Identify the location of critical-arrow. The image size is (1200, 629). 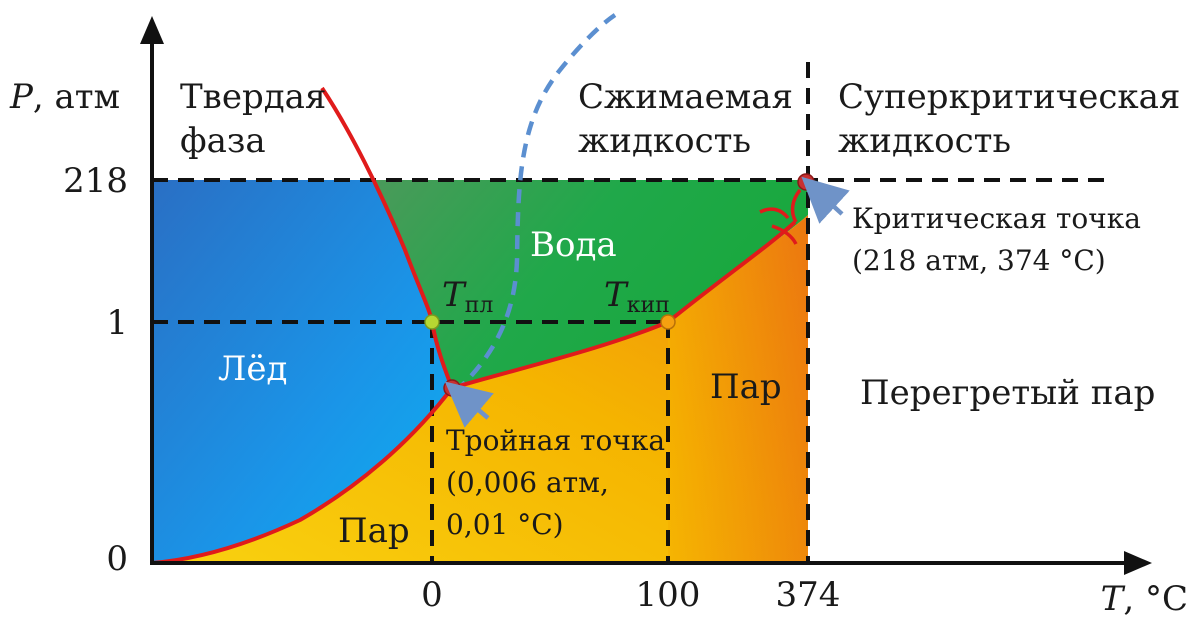
(825, 200).